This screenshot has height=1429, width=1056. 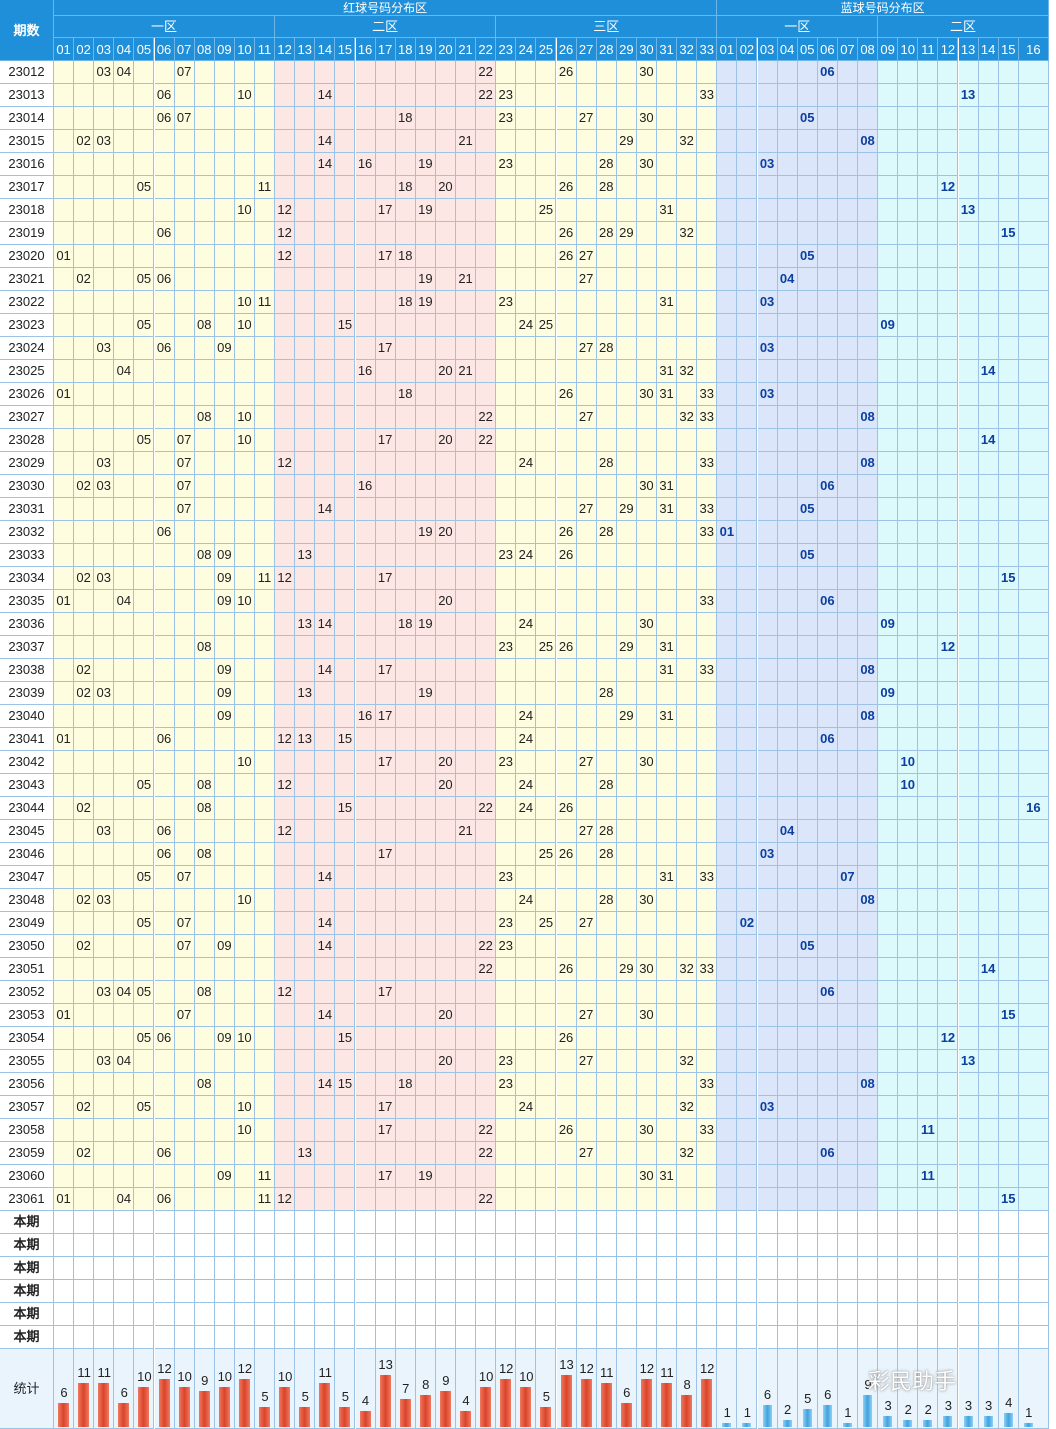 I want to click on red-ball-hit: 21, so click(x=466, y=141).